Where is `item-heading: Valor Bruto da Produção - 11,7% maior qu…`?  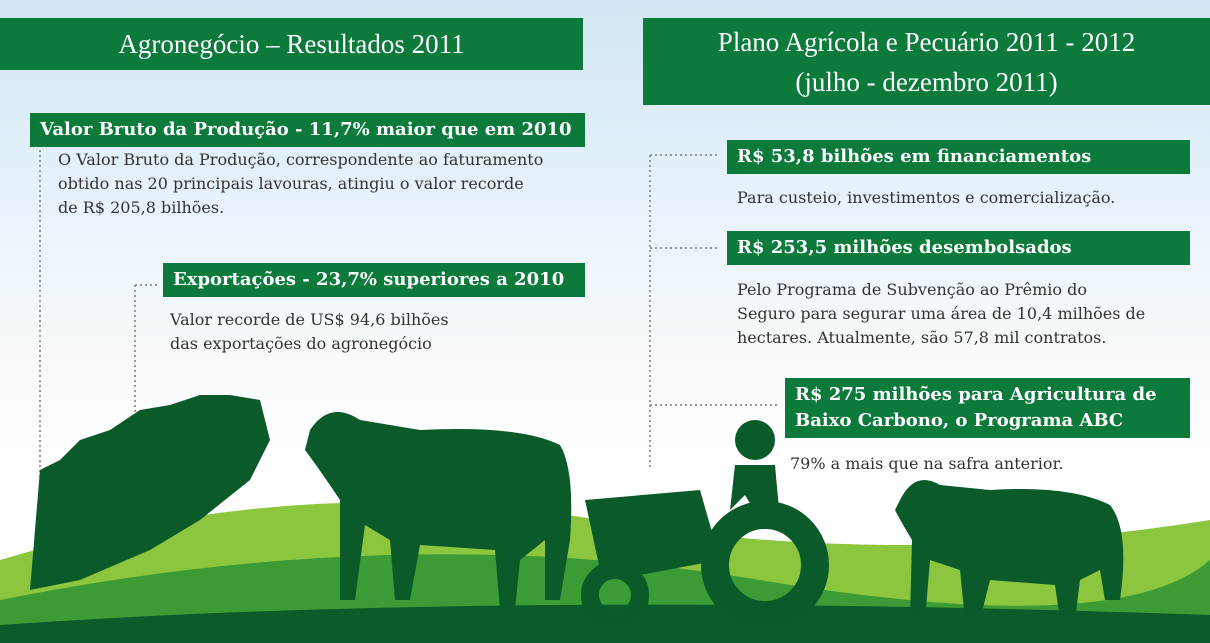
item-heading: Valor Bruto da Produção - 11,7% maior qu… is located at coordinates (307, 130).